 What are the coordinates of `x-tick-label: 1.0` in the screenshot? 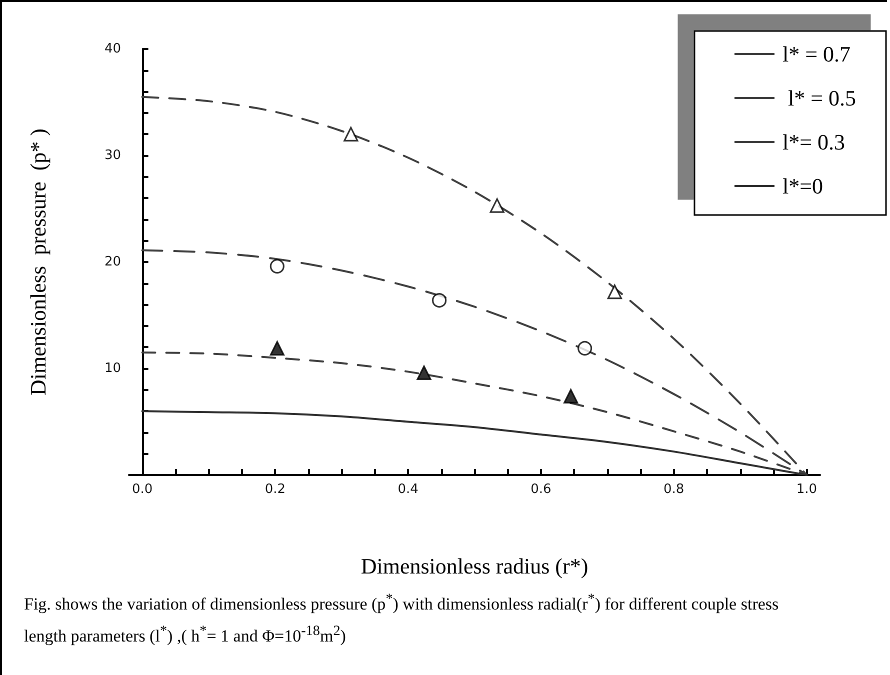 It's located at (807, 489).